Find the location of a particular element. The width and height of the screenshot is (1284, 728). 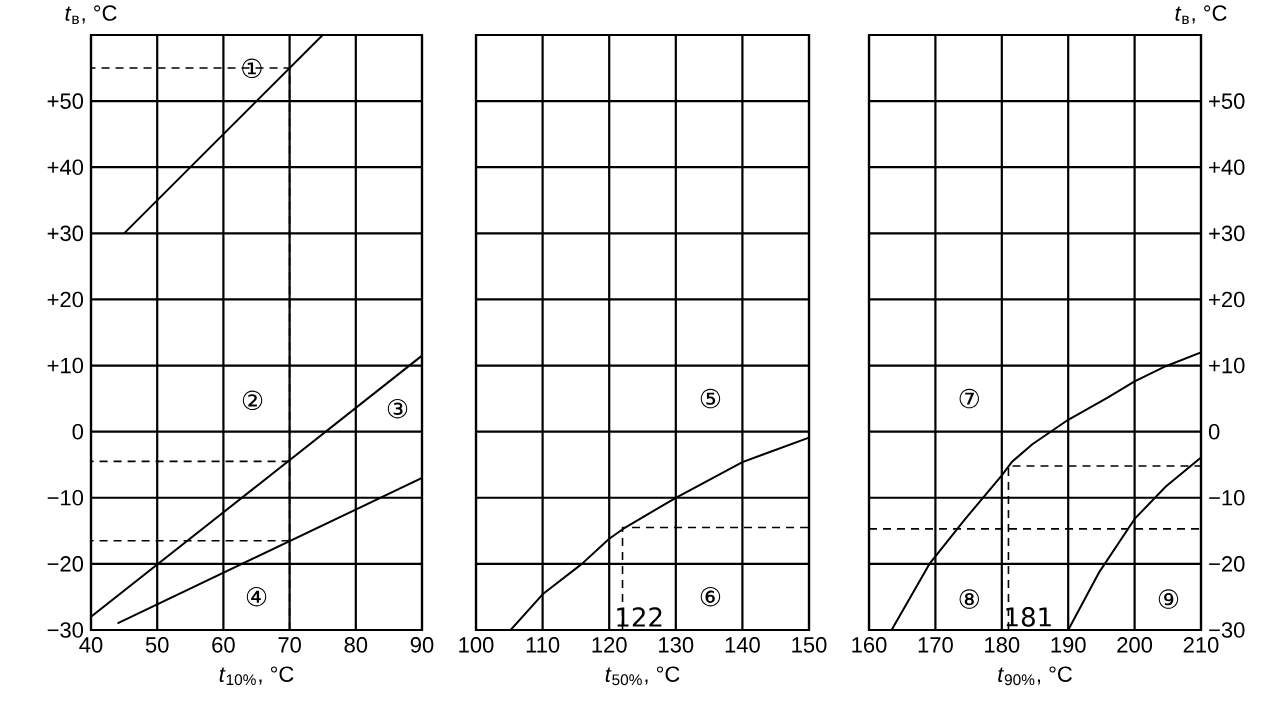

x-tick-label: 200 is located at coordinates (1135, 645).